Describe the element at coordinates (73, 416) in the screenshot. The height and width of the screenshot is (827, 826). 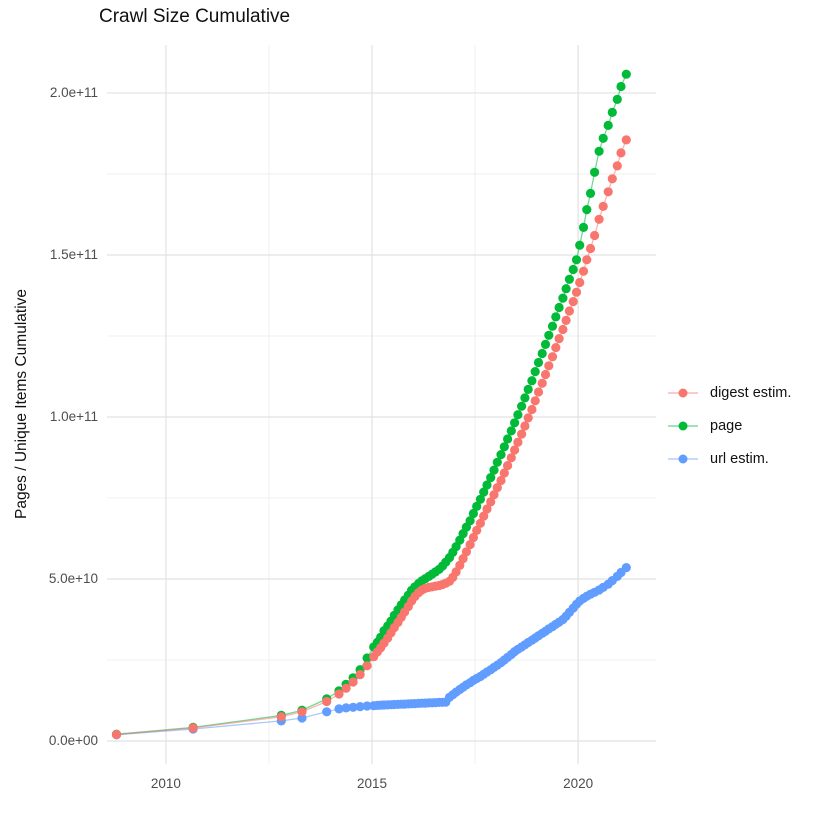
I see `y-tick-label: 1.0e+11` at that location.